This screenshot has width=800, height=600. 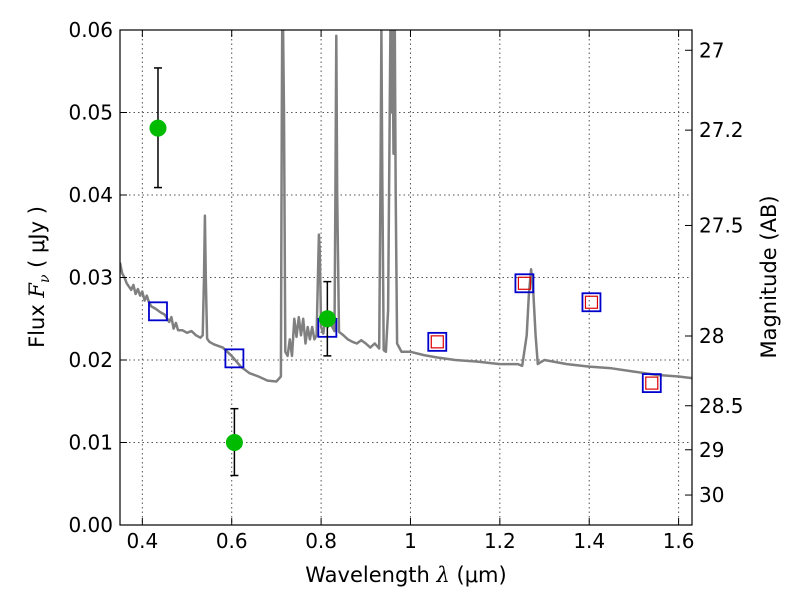 I want to click on y2-axis: 27 27.2 27.5 28 28.5 29 30, so click(x=714, y=272).